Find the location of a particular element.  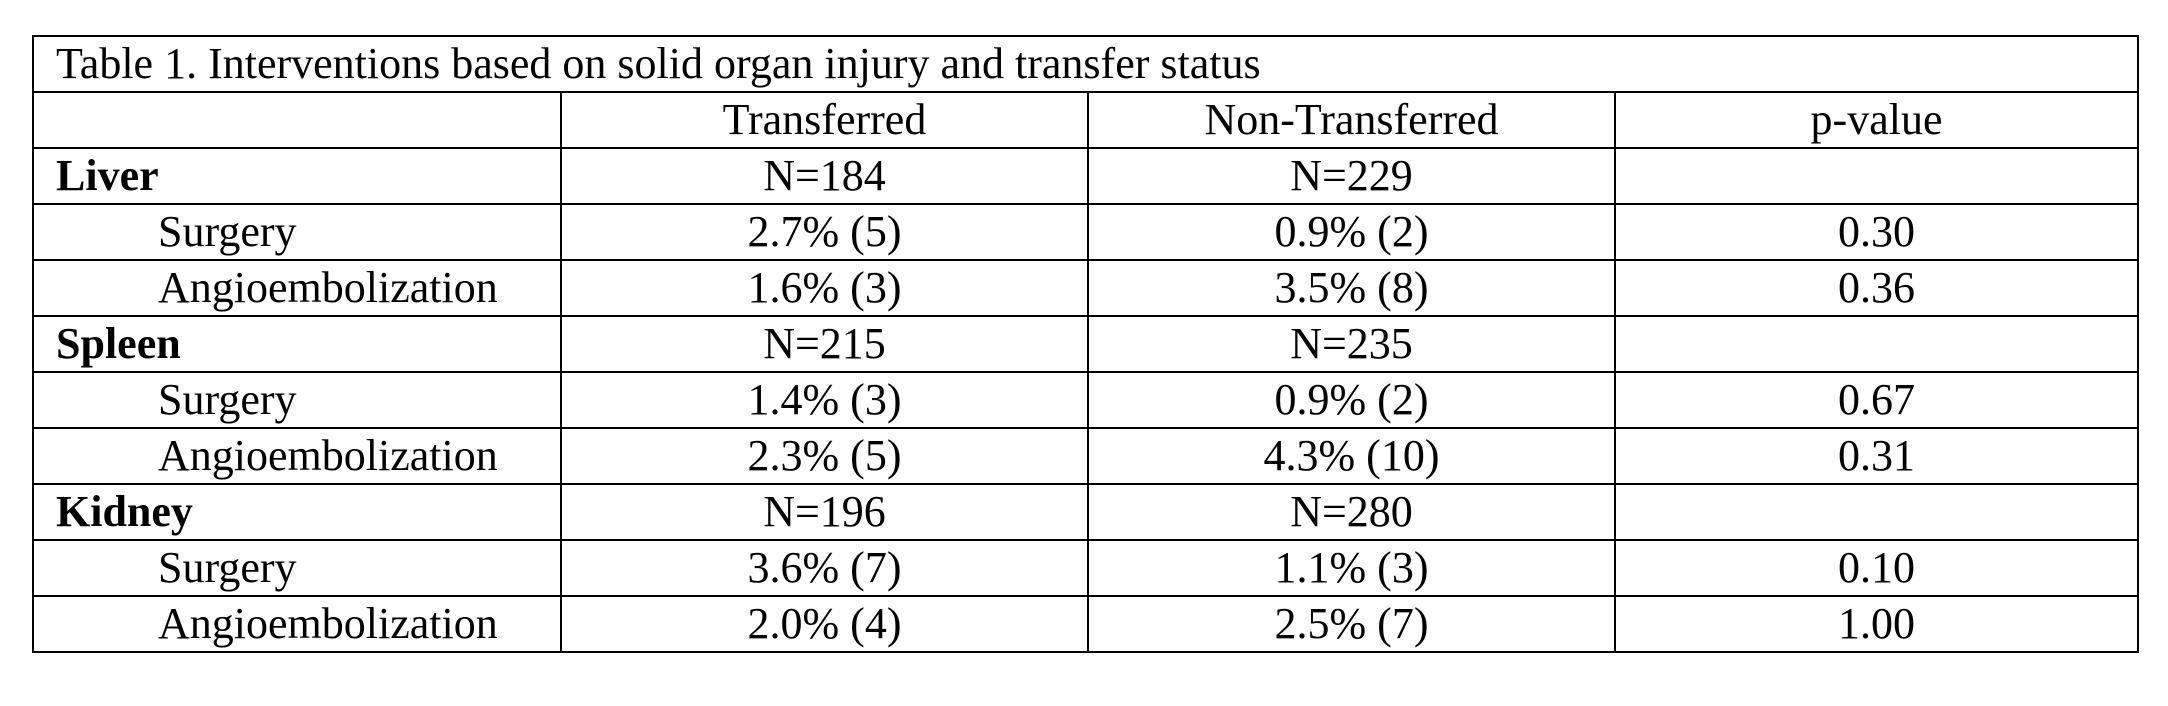

group-row-kidney: Kidney N=196 N=280 is located at coordinates (1086, 512).